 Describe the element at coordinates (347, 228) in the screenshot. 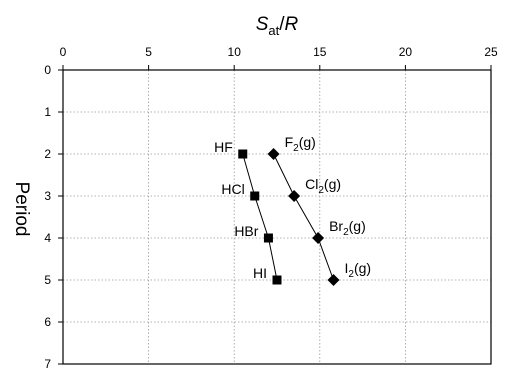

I see `point-label: Br2(g)` at that location.